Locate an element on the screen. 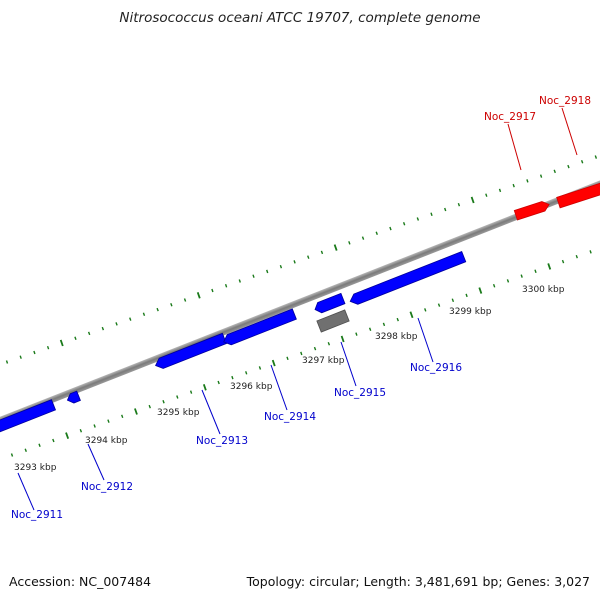  scale-label-3299: 3299 kbp is located at coordinates (470, 312).